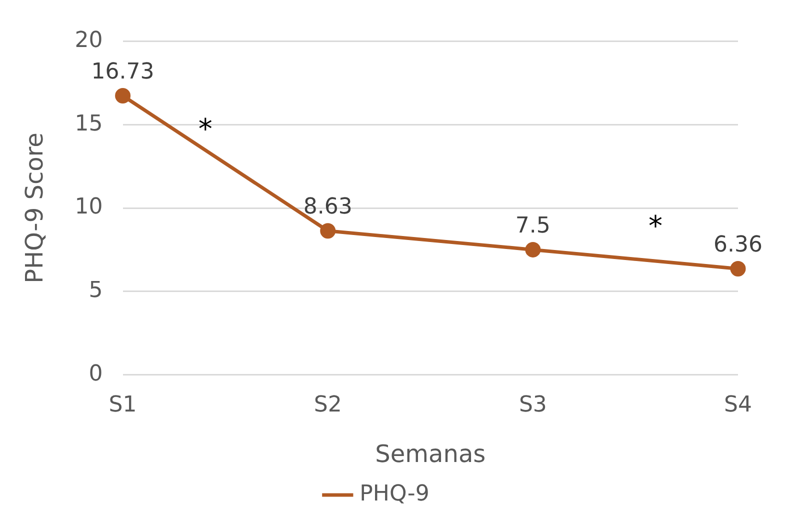  I want to click on y-tick-label: 20, so click(88, 40).